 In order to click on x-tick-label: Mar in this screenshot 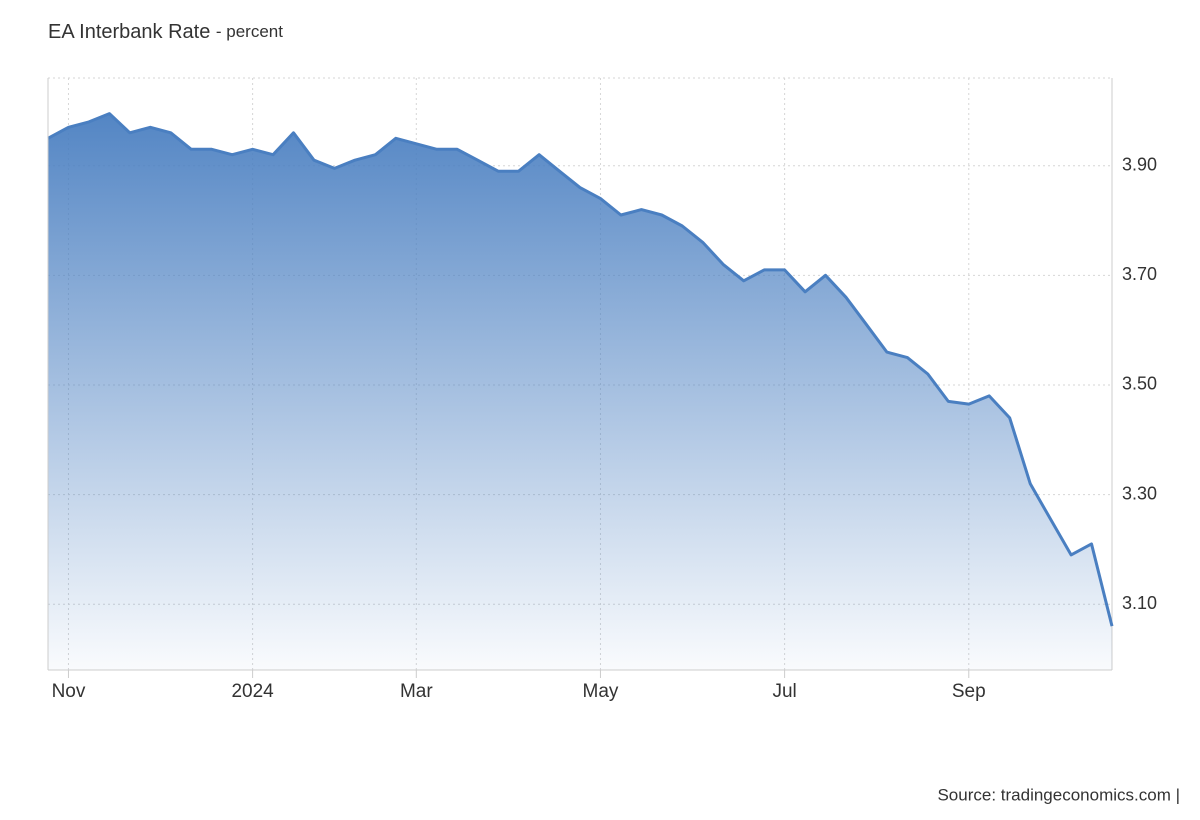, I will do `click(416, 691)`.